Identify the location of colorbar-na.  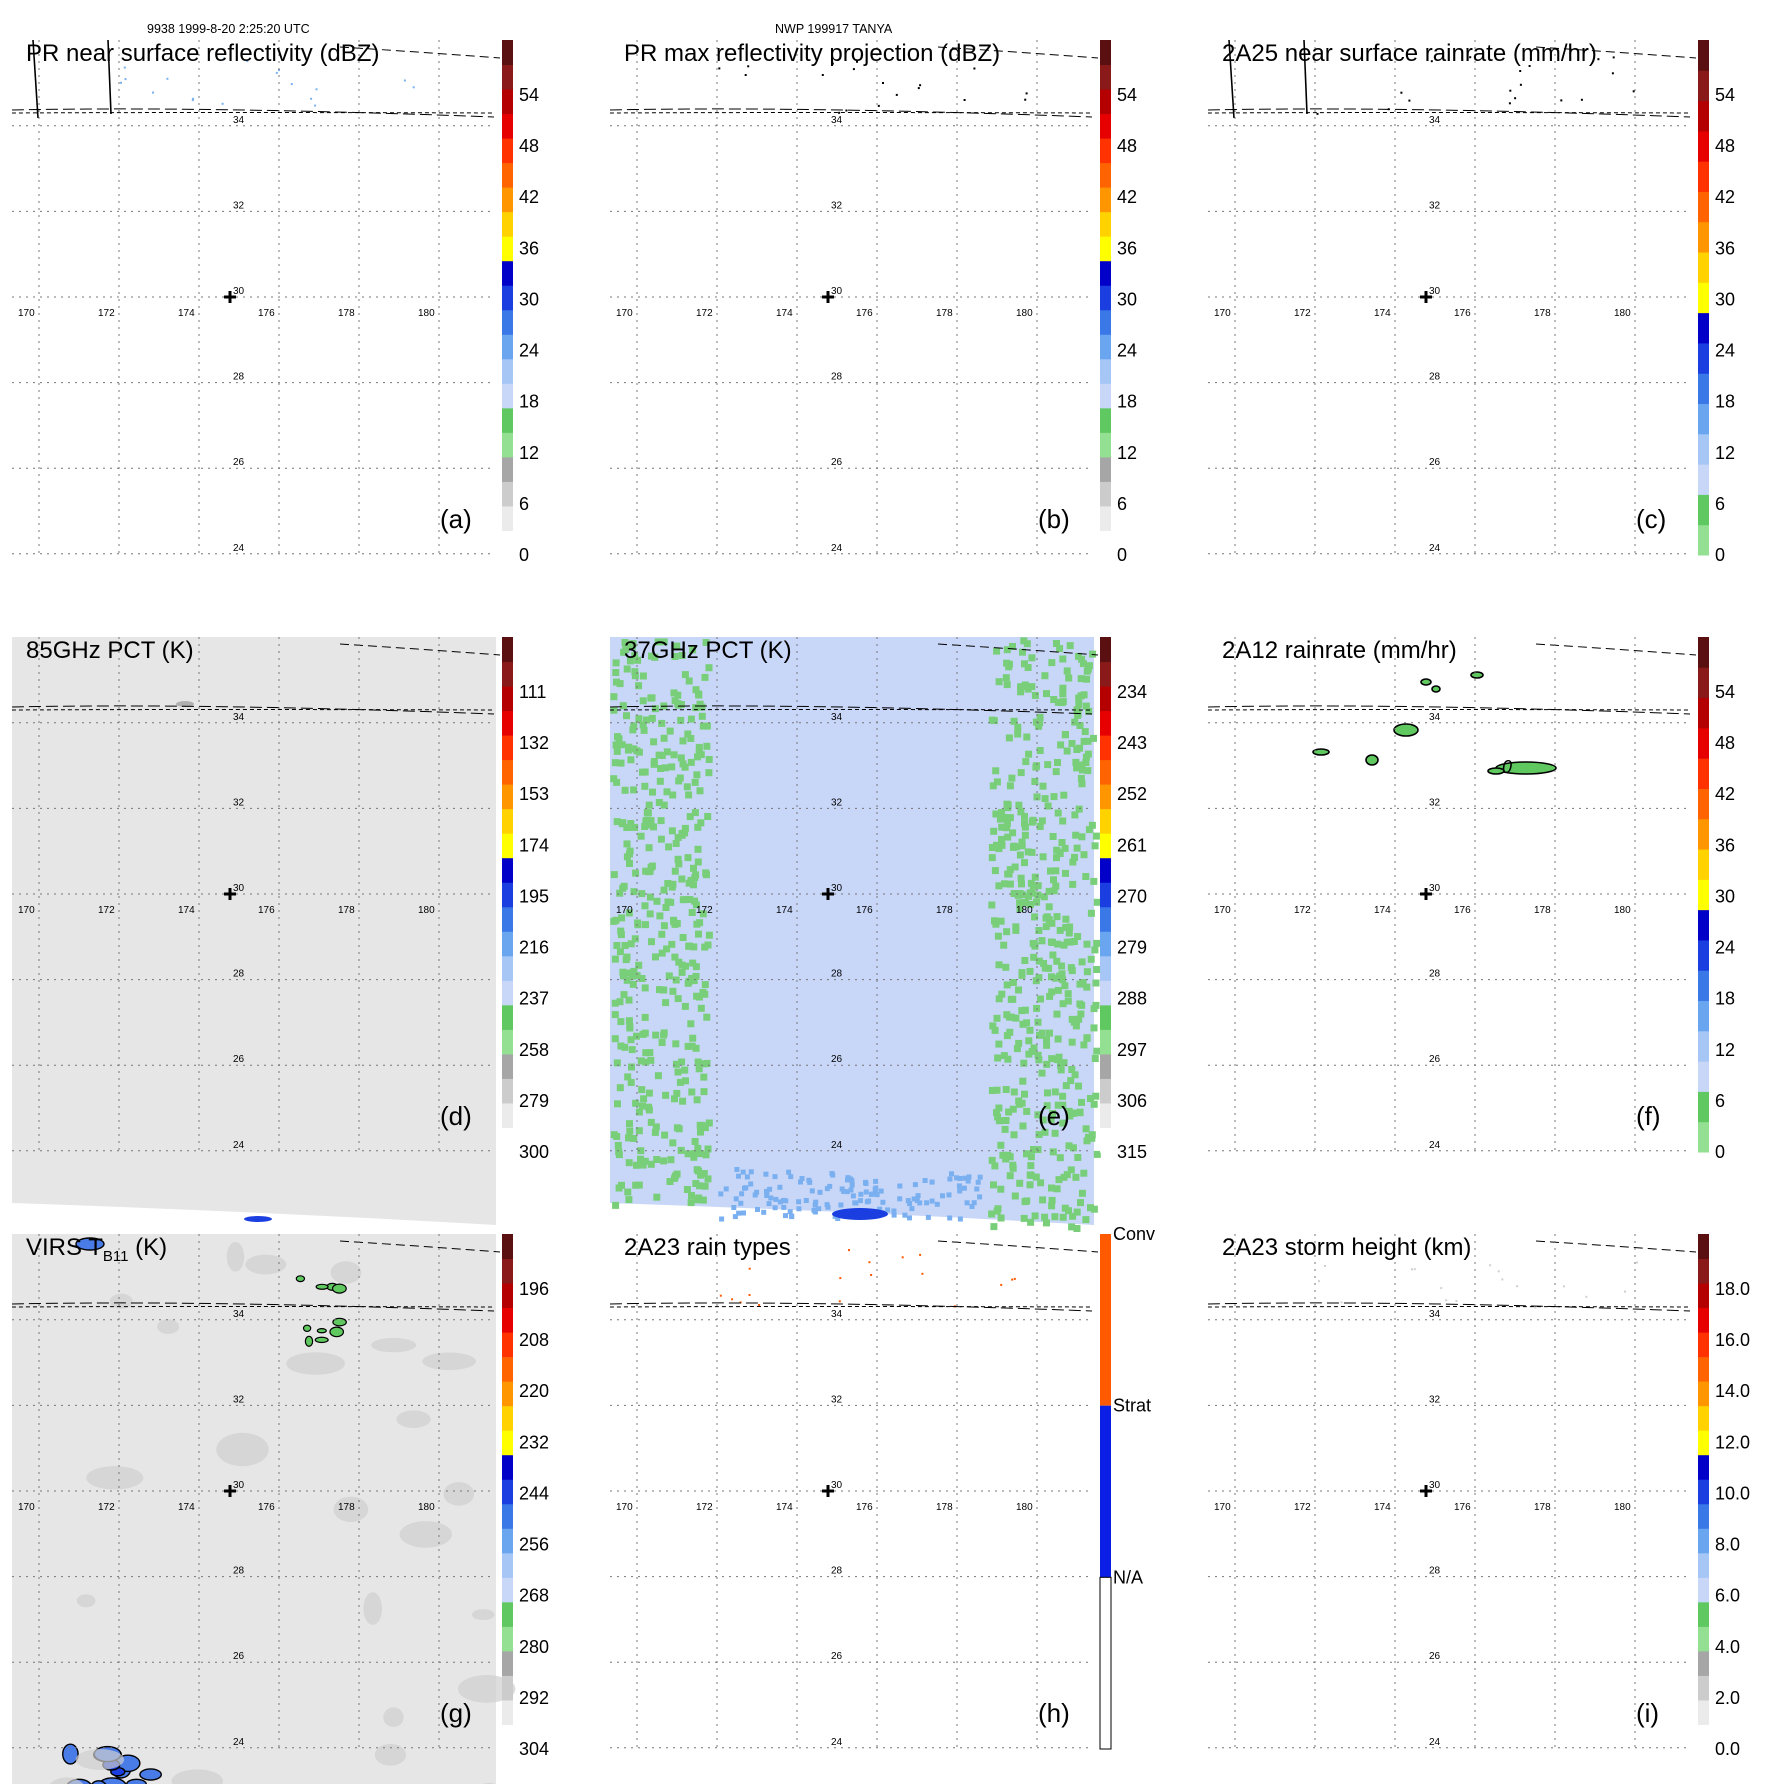
(1105, 1663).